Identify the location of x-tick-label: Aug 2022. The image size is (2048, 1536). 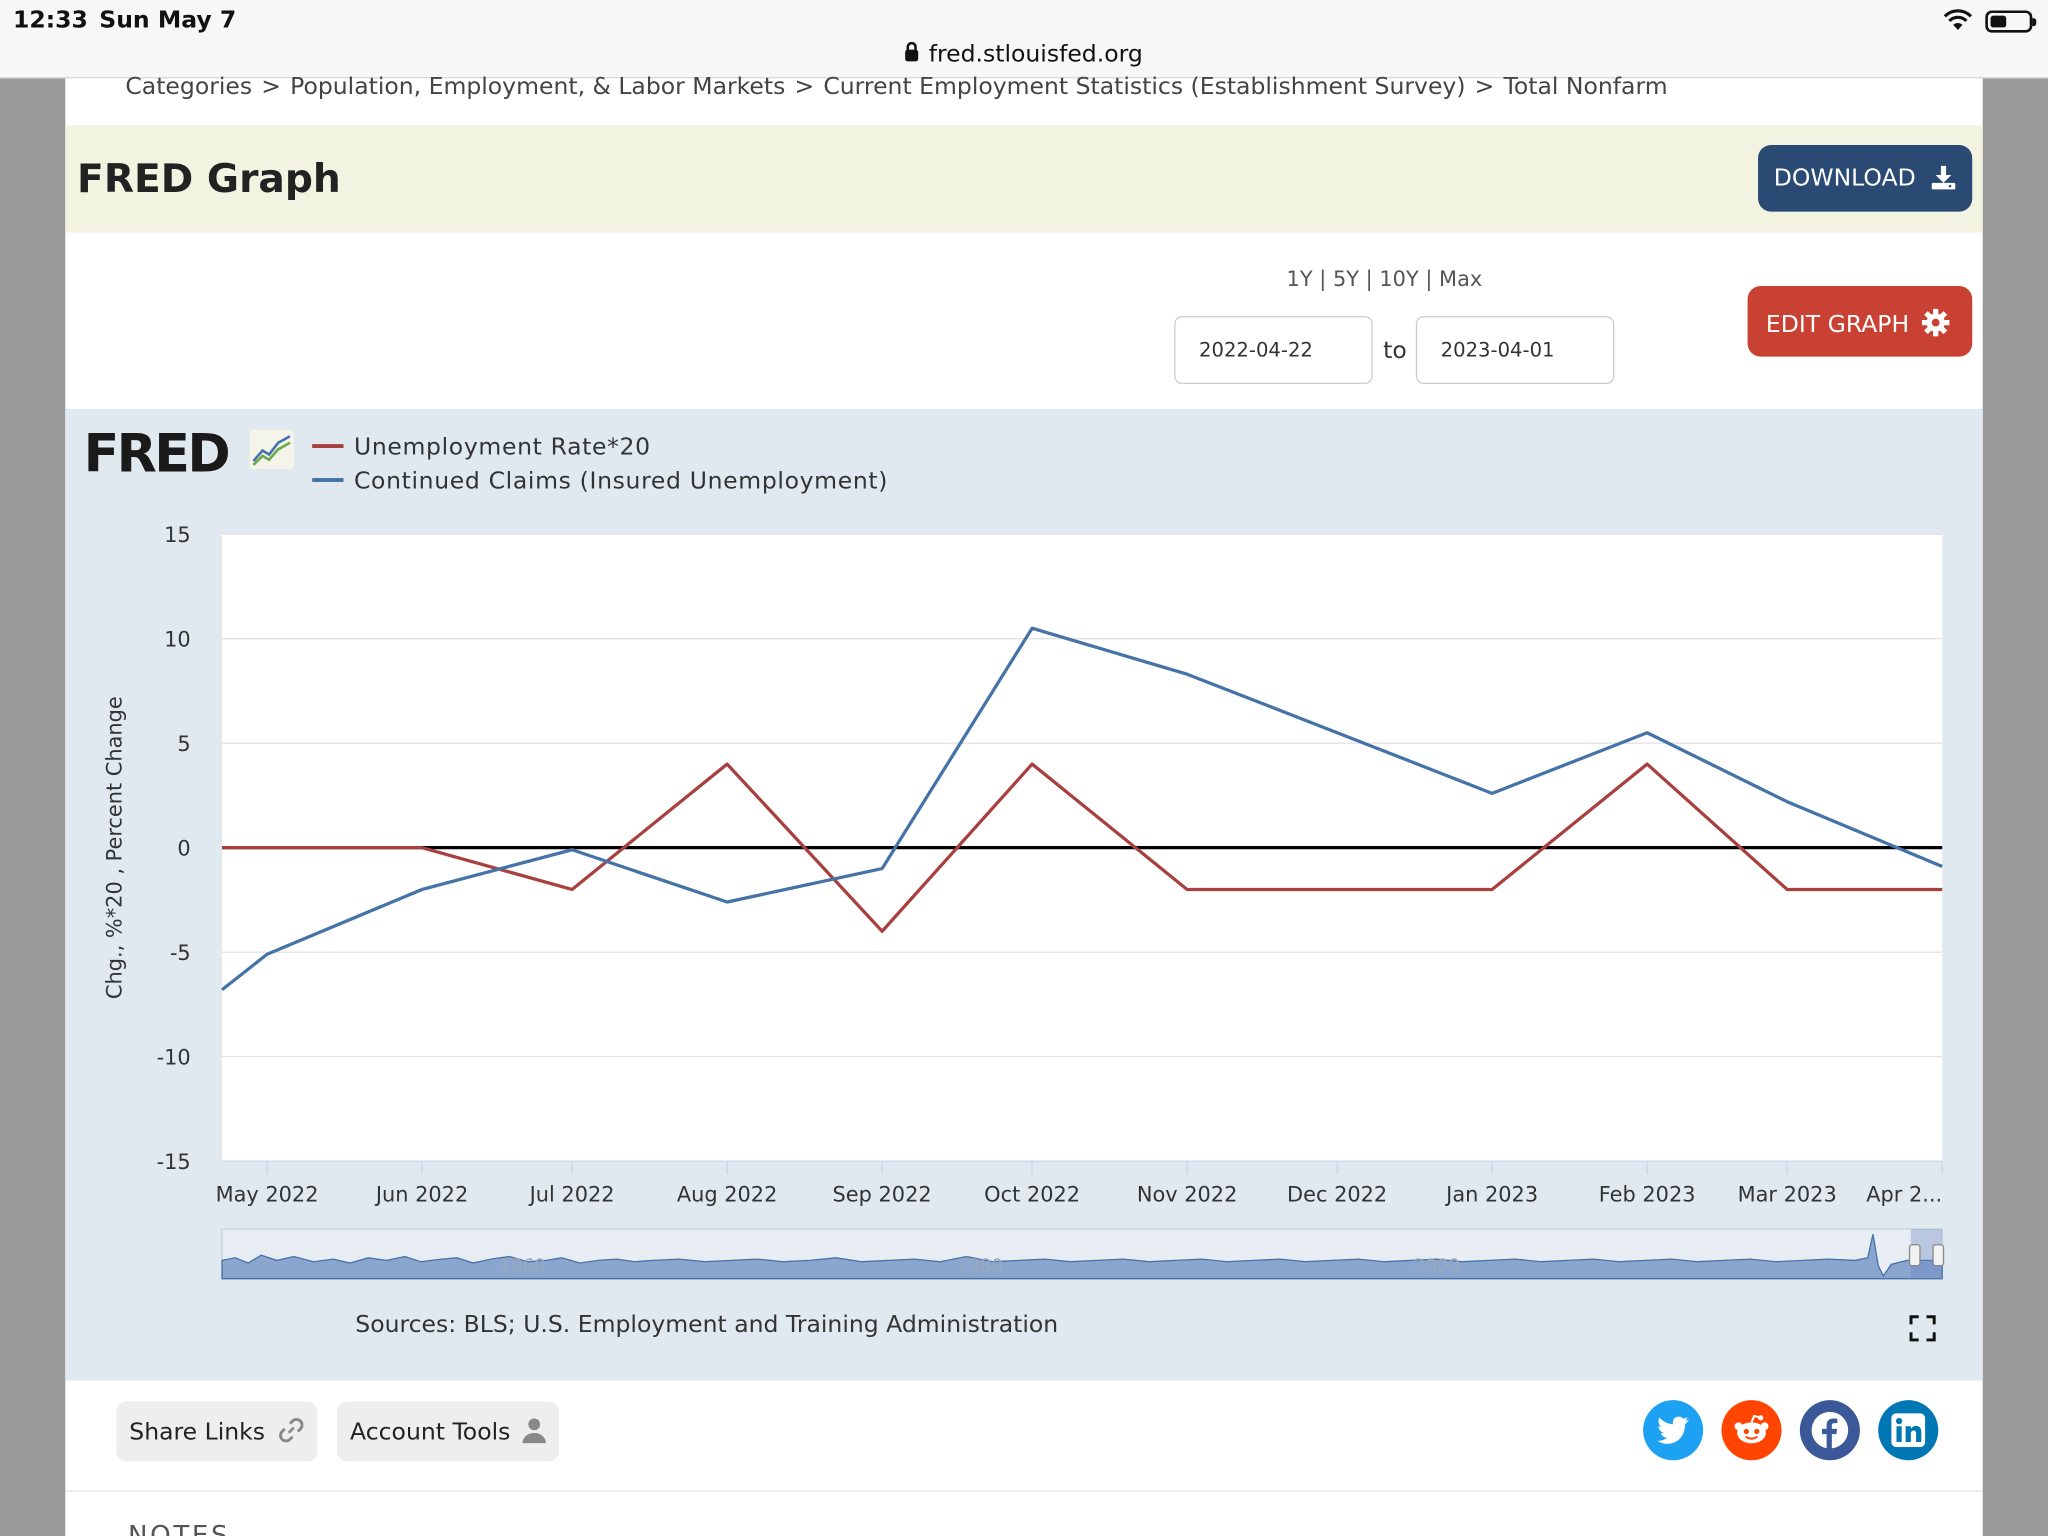
(727, 1195).